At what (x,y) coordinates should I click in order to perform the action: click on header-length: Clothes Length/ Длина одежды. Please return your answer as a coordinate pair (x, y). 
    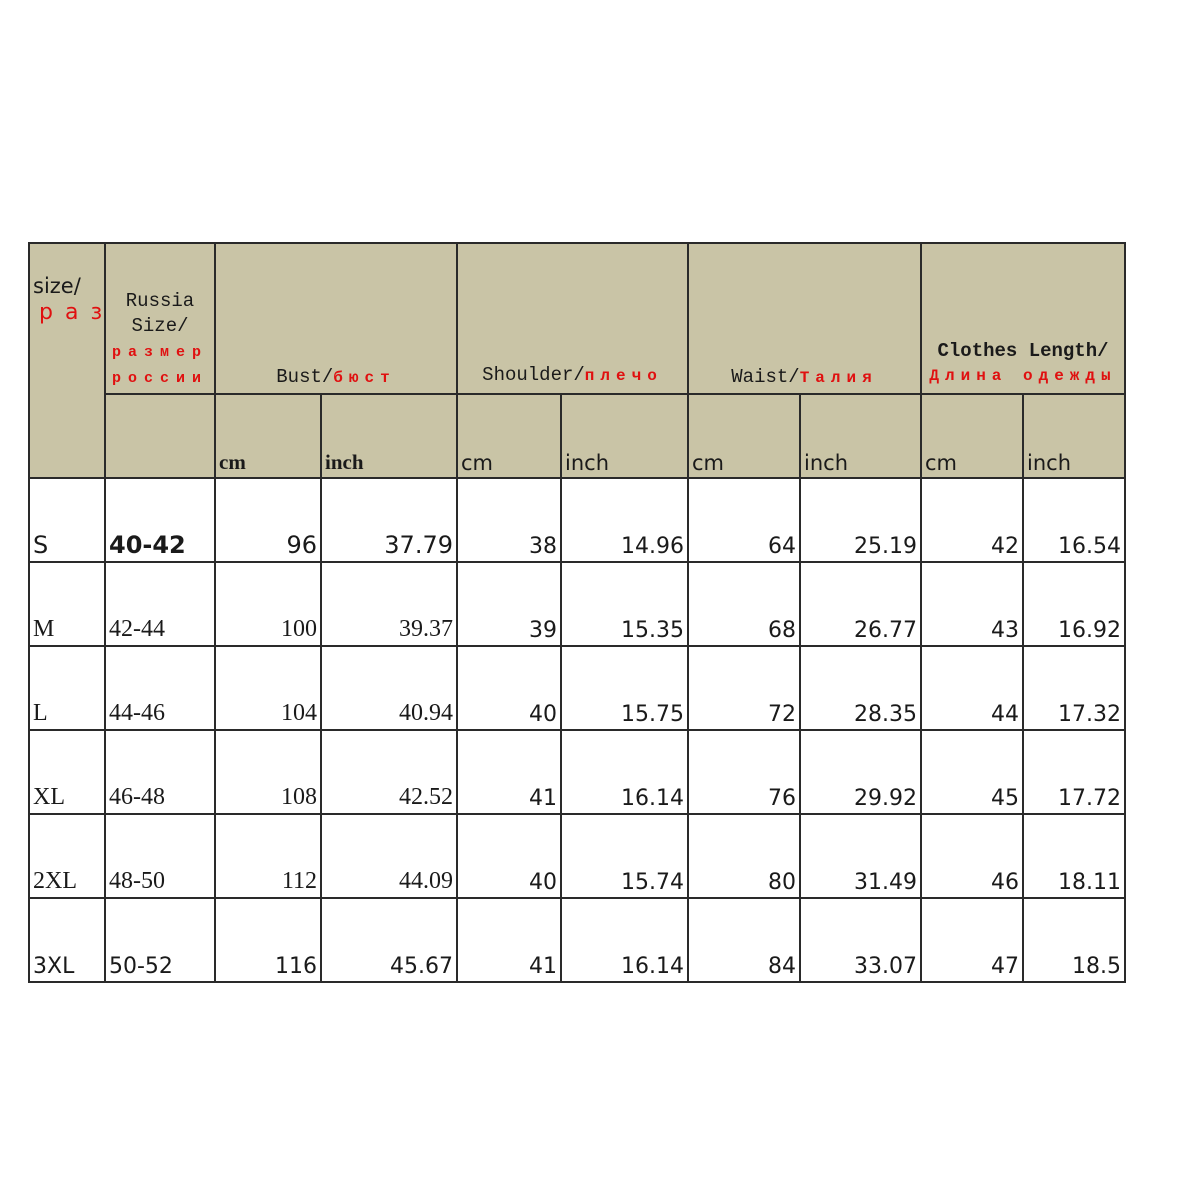
    Looking at the image, I should click on (1023, 318).